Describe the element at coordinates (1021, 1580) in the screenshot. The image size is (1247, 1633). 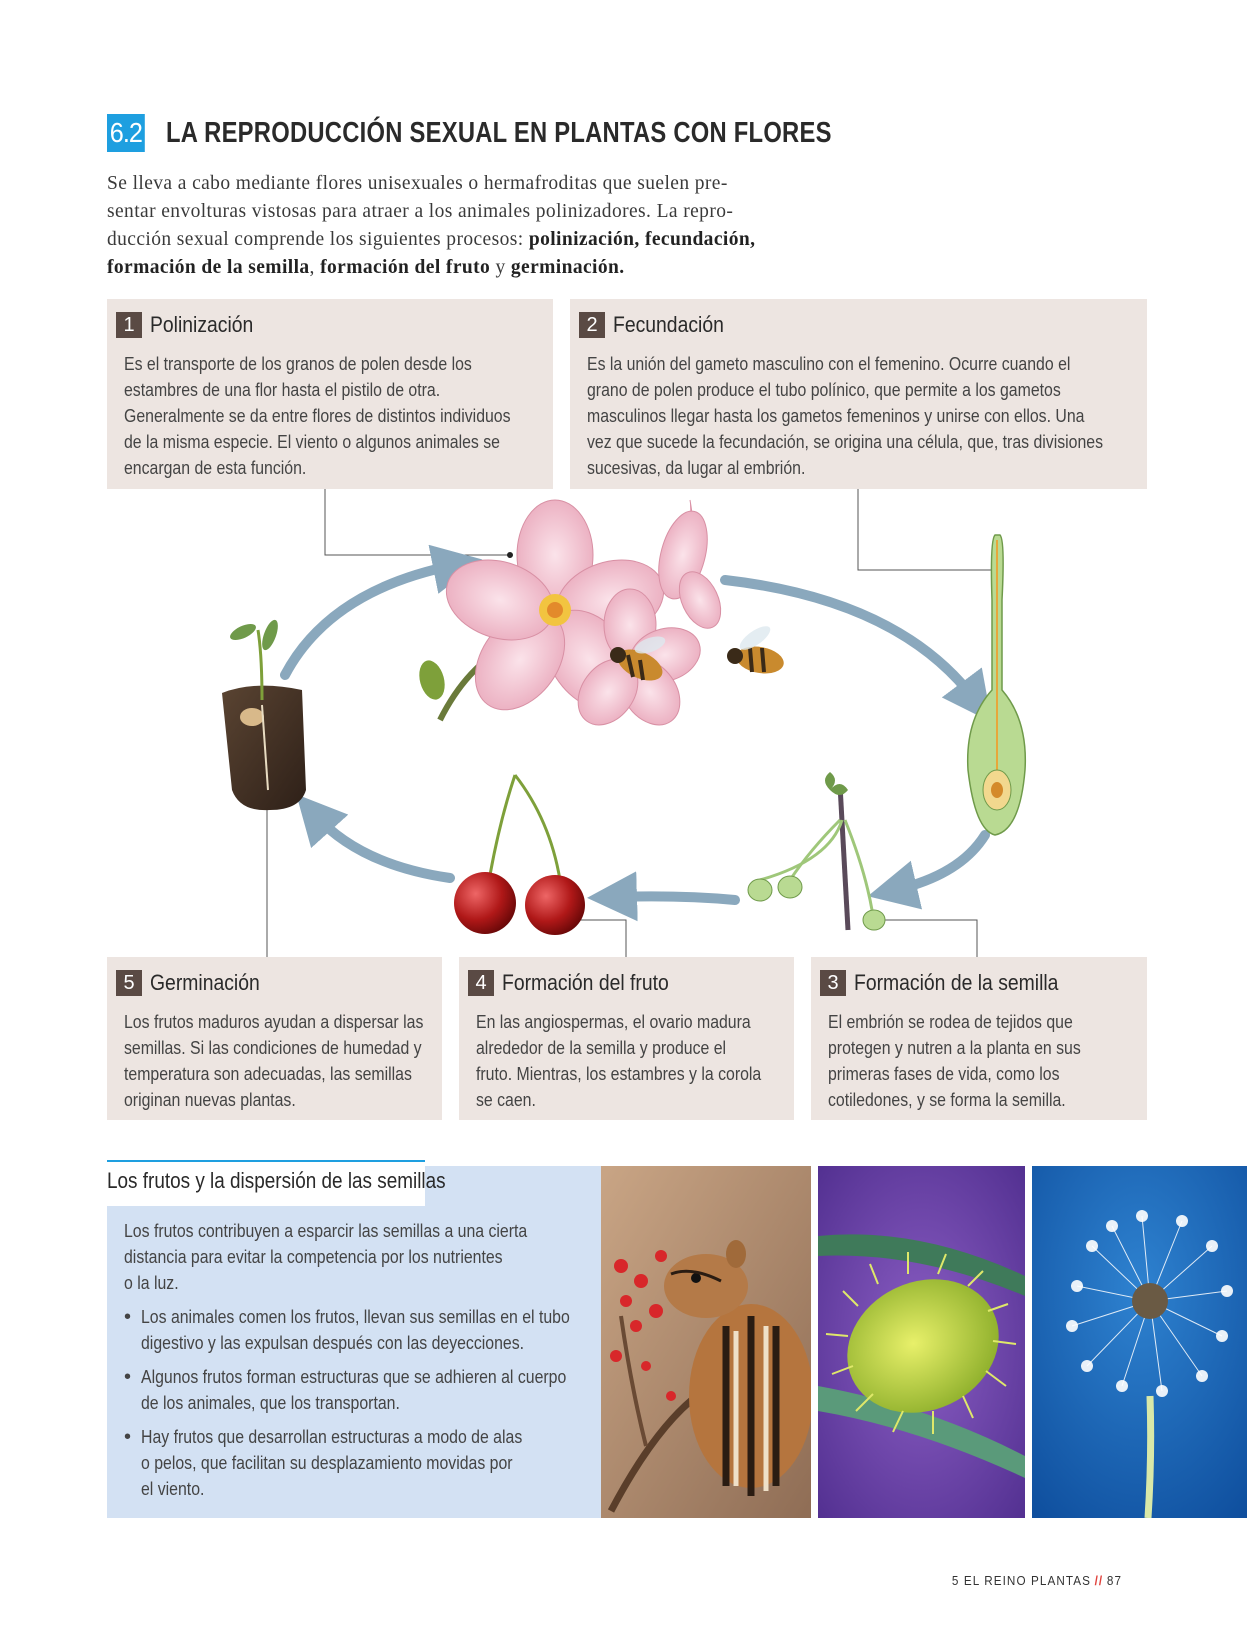
I see `footer-chapter: 5 EL REINO PLANTAS` at that location.